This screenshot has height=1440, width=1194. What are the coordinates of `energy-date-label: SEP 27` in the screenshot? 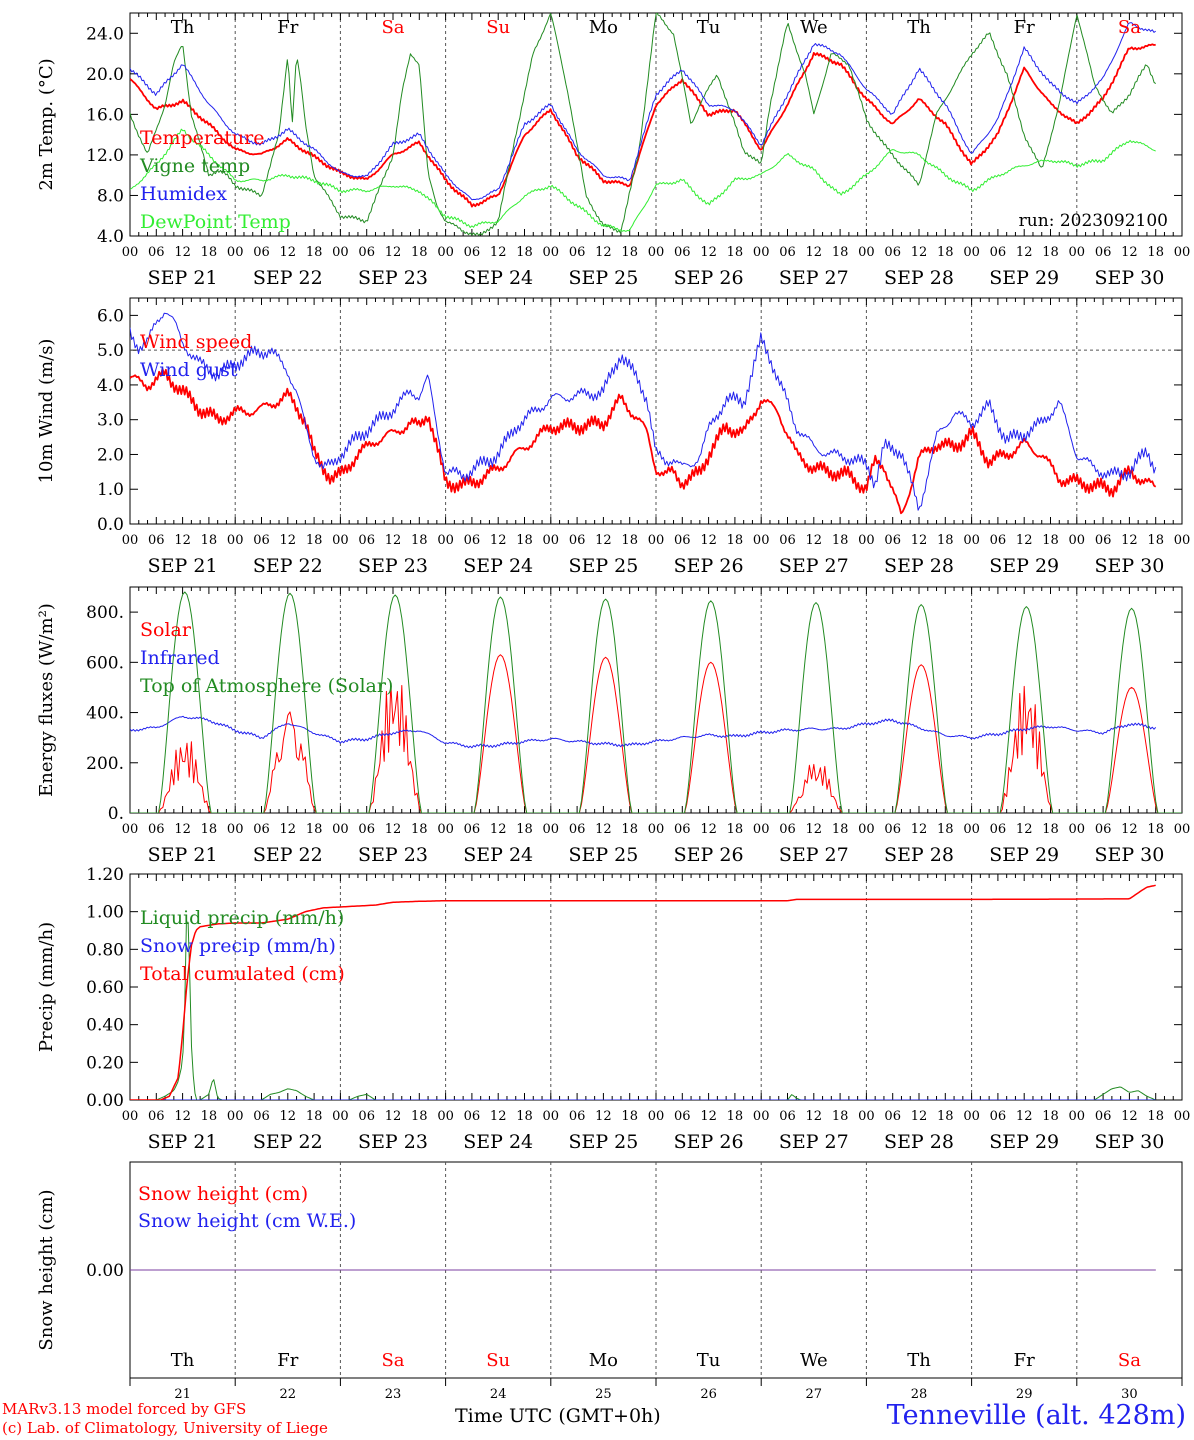 It's located at (814, 855).